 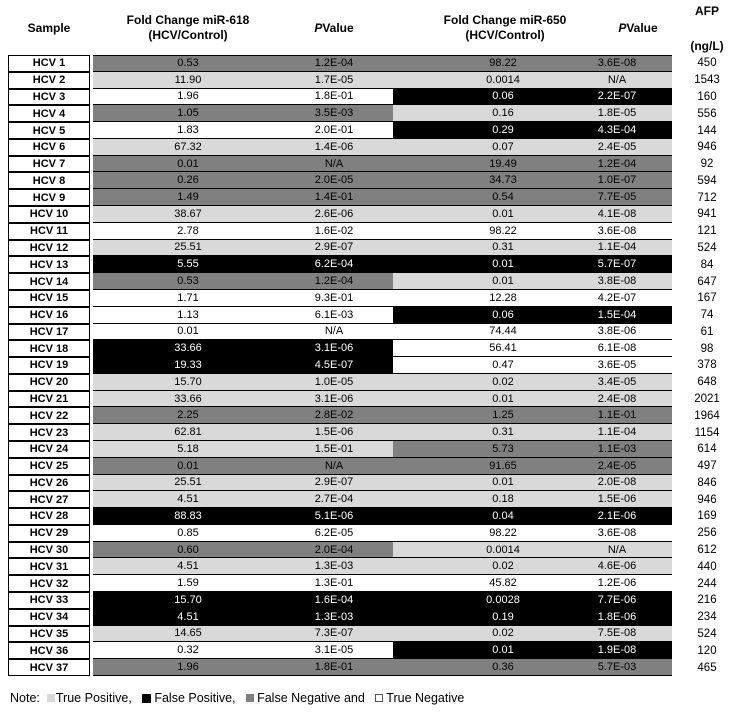 I want to click on table-row: HCV 37 1.96 1.8E-01 0.36 5.7E-03 465, so click(x=375, y=667).